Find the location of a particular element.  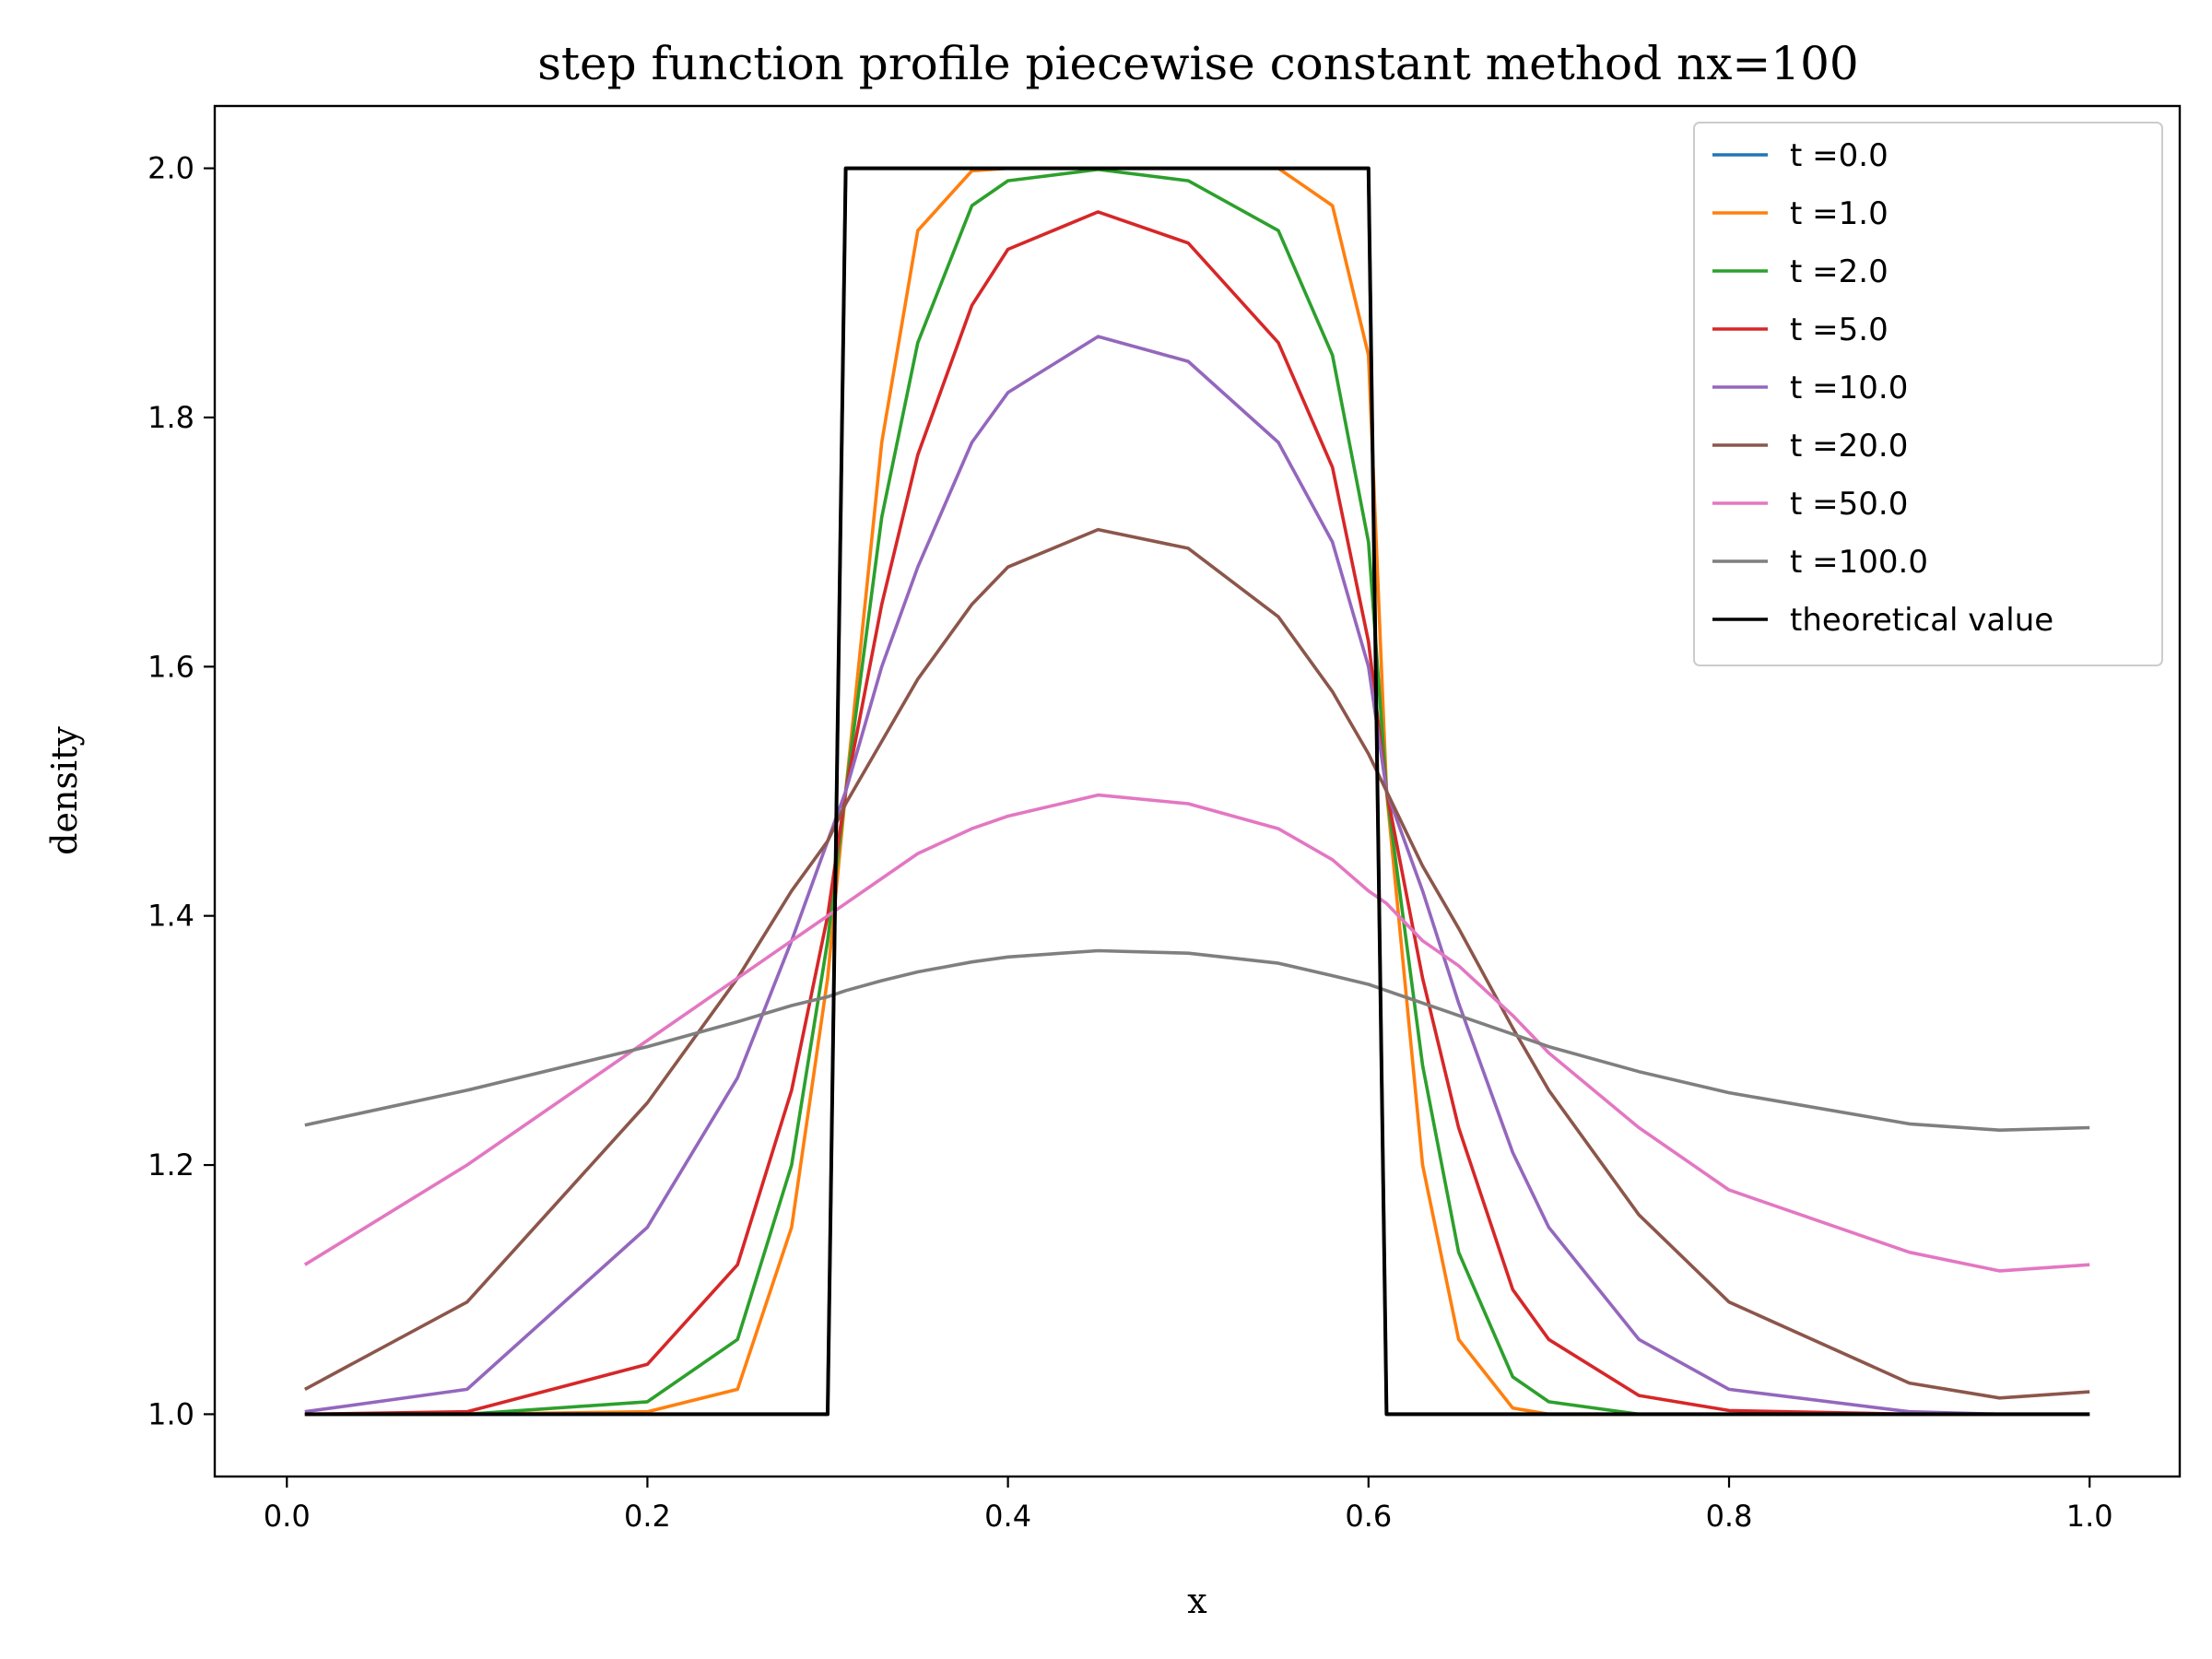

legend-entry-6: t =50.0 is located at coordinates (1849, 504).